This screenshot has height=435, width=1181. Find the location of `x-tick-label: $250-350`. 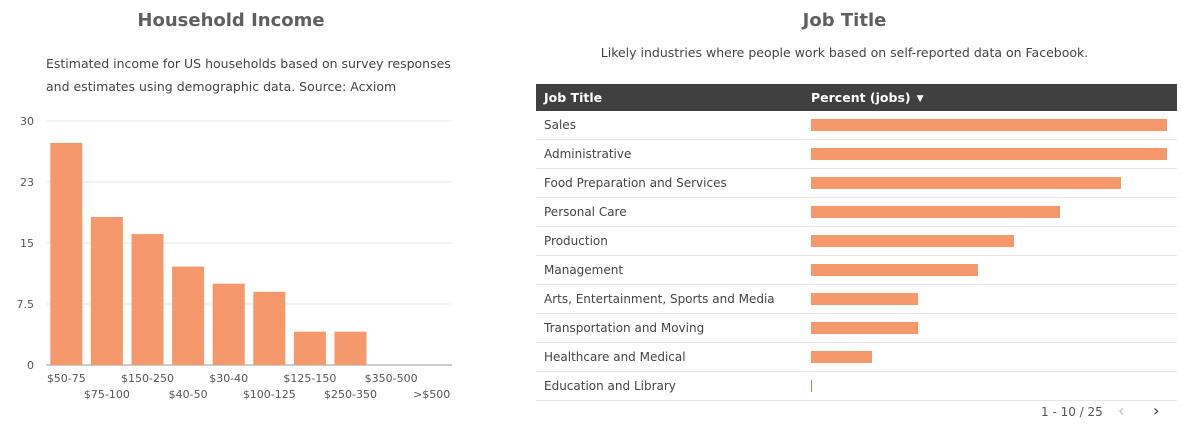

x-tick-label: $250-350 is located at coordinates (350, 394).